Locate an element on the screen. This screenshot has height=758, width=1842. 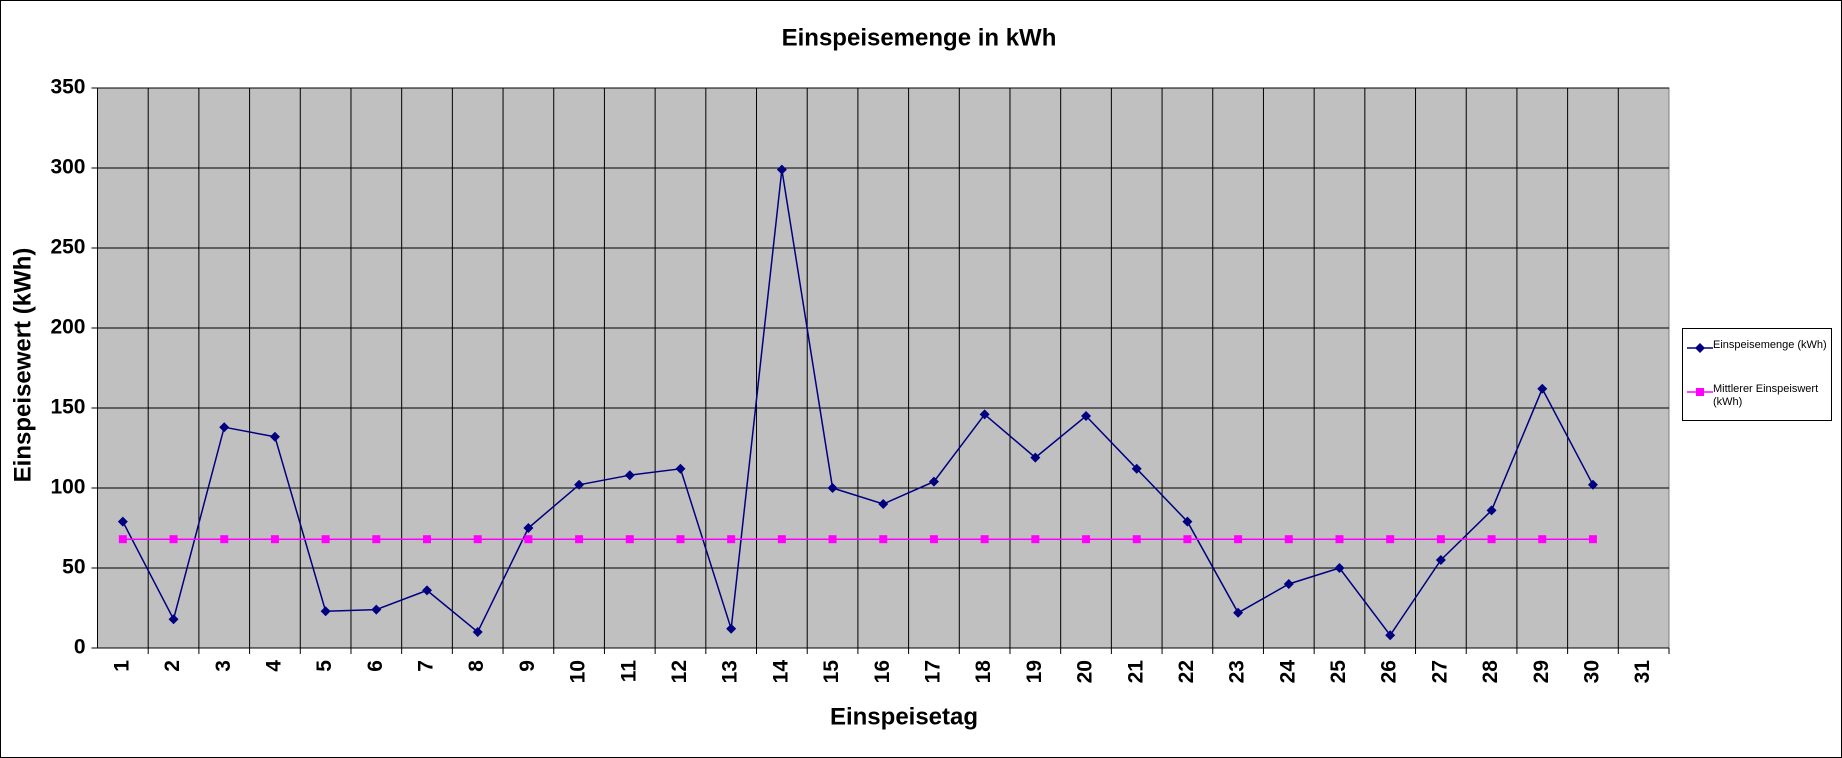
x-tick-label: 25 is located at coordinates (1338, 672).